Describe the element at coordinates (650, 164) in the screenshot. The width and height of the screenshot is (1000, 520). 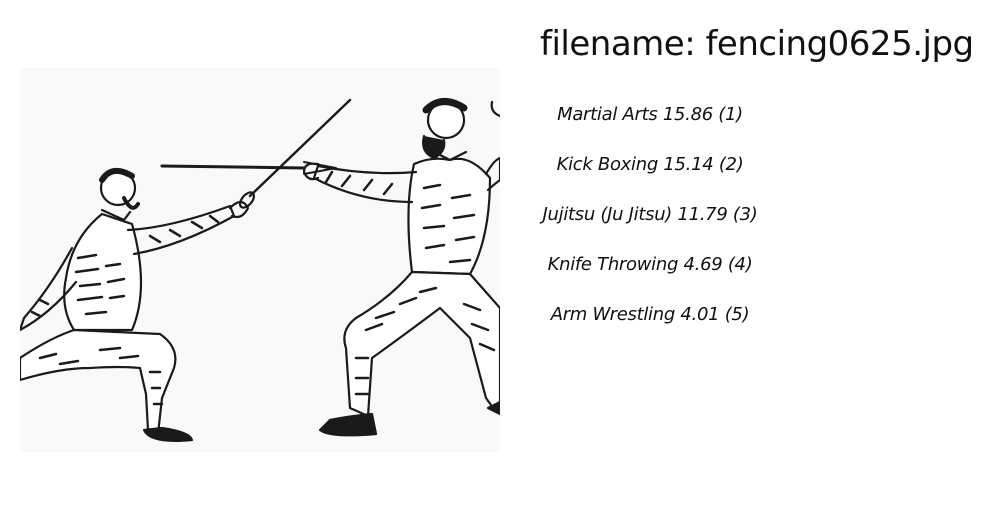
I see `prediction-item-2: Kick Boxing 15.14 (2)` at that location.